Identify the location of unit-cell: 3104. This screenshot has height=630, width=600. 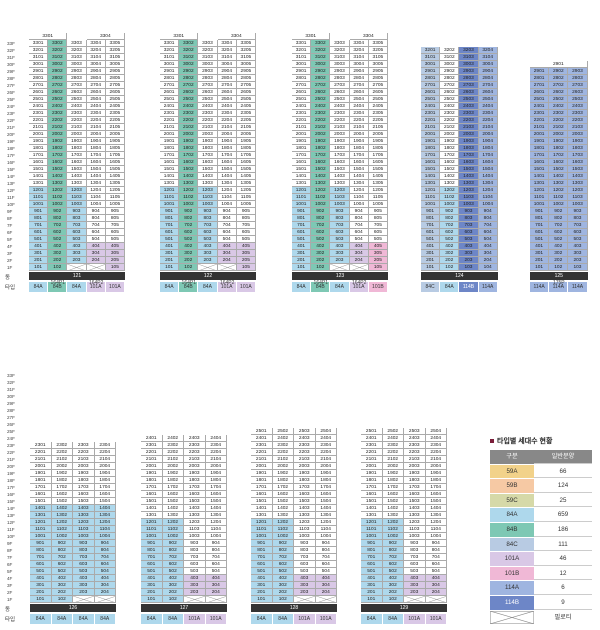
(227, 57).